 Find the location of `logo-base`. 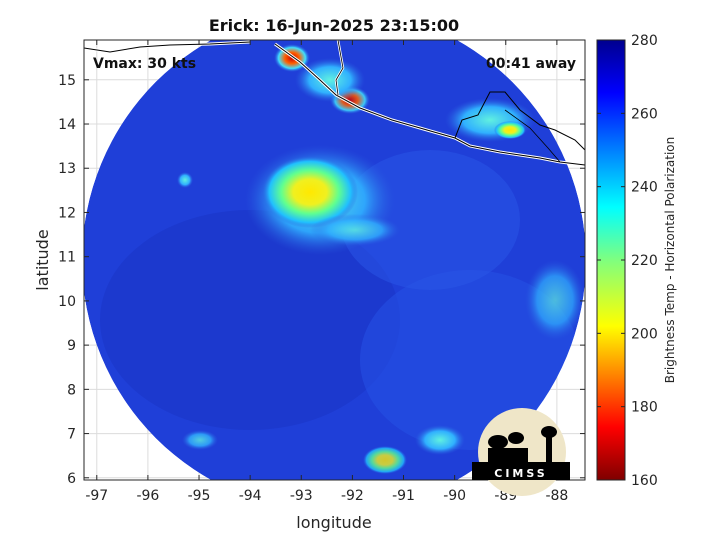

logo-base is located at coordinates (521, 471).